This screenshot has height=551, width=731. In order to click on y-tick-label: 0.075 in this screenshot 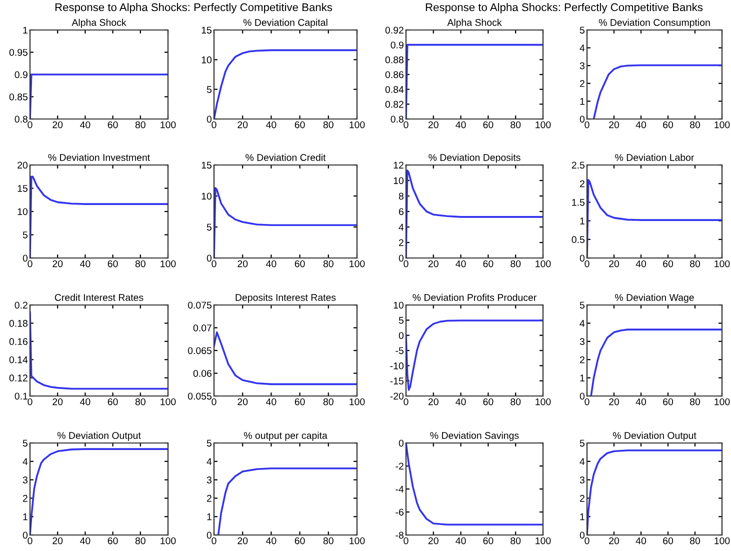, I will do `click(200, 305)`.